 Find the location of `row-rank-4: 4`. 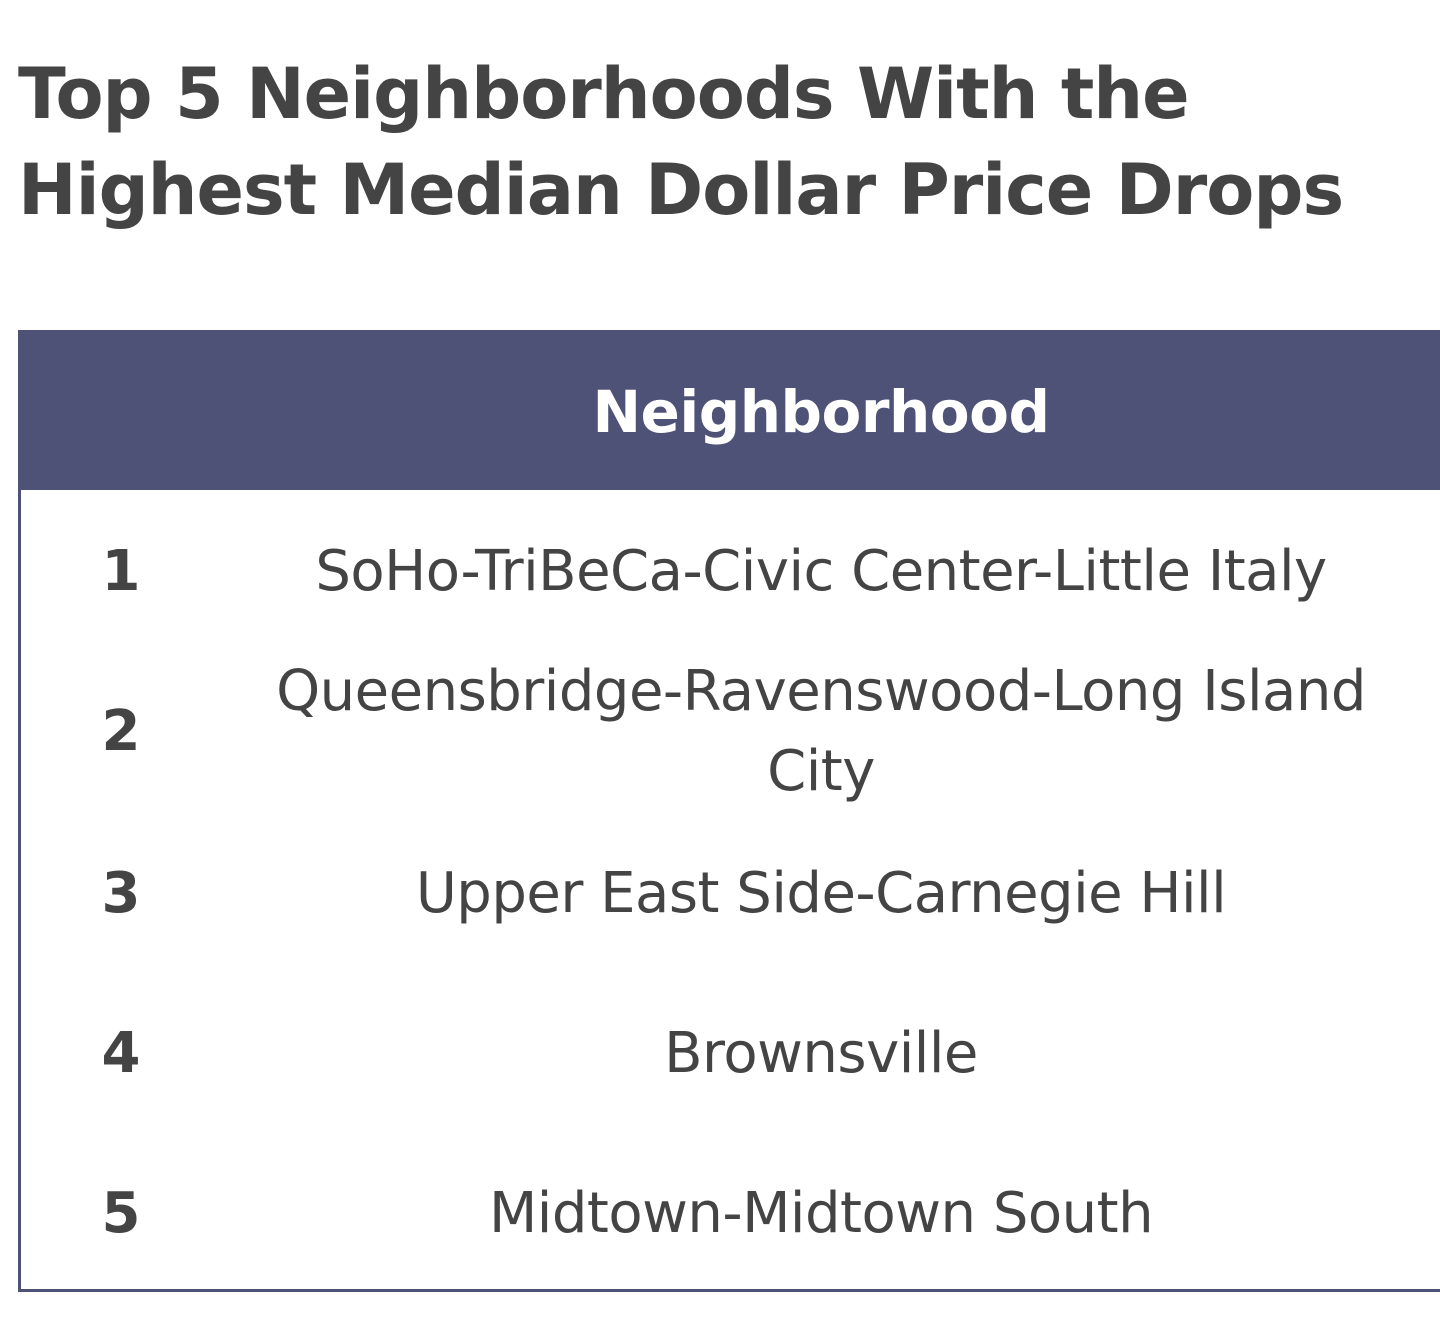

row-rank-4: 4 is located at coordinates (121, 1053).